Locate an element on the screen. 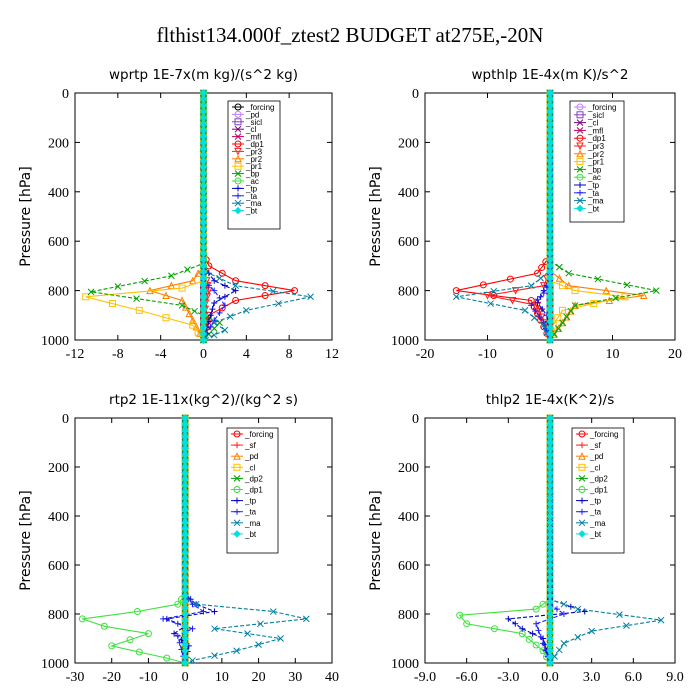  x-tick-label: 30 is located at coordinates (295, 677).